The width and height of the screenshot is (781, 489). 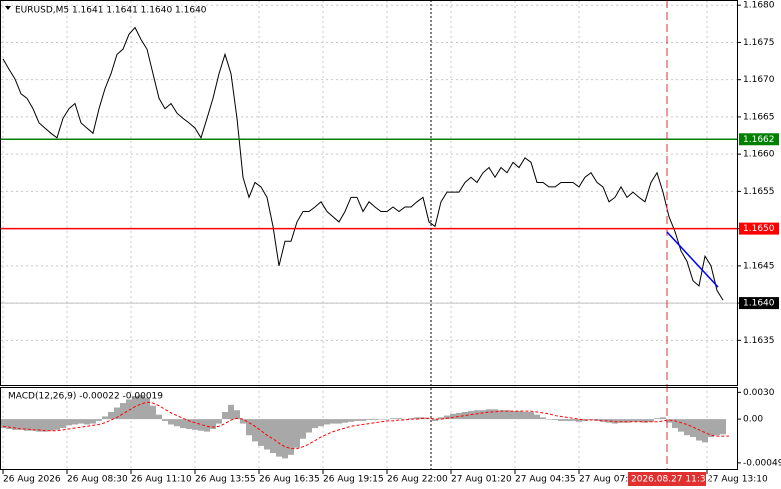 I want to click on x-tick-label: 26 Aug 16:35, so click(x=289, y=480).